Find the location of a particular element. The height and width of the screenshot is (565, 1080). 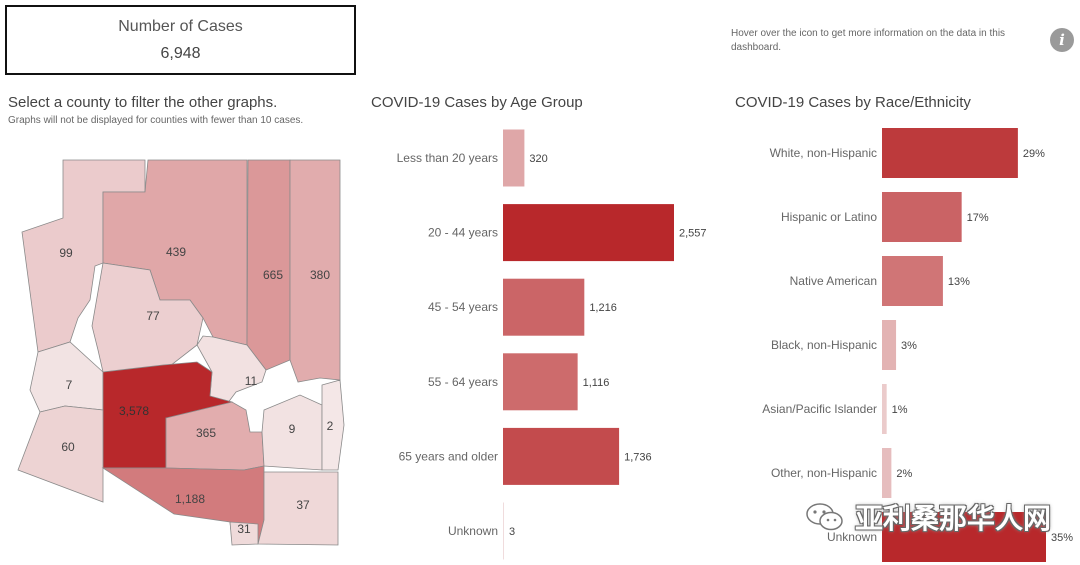

race-chart-title: COVID-19 Cases by Race/Ethnicity is located at coordinates (853, 102).